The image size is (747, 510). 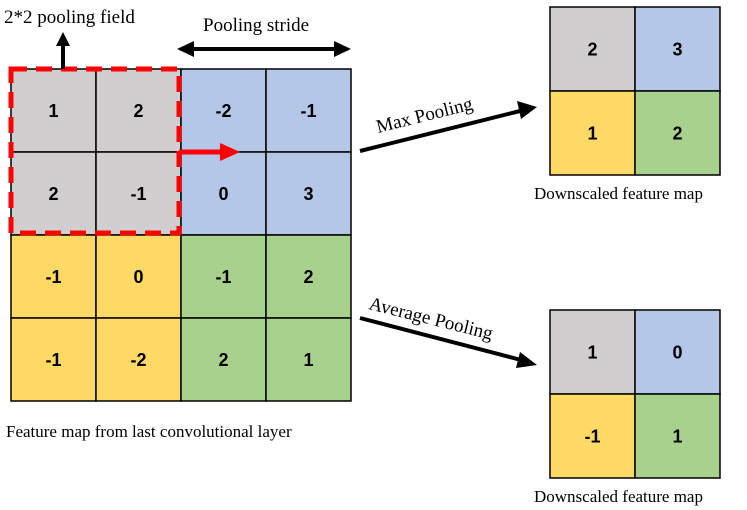 What do you see at coordinates (618, 496) in the screenshot?
I see `avg-output-caption: Downscaled feature map` at bounding box center [618, 496].